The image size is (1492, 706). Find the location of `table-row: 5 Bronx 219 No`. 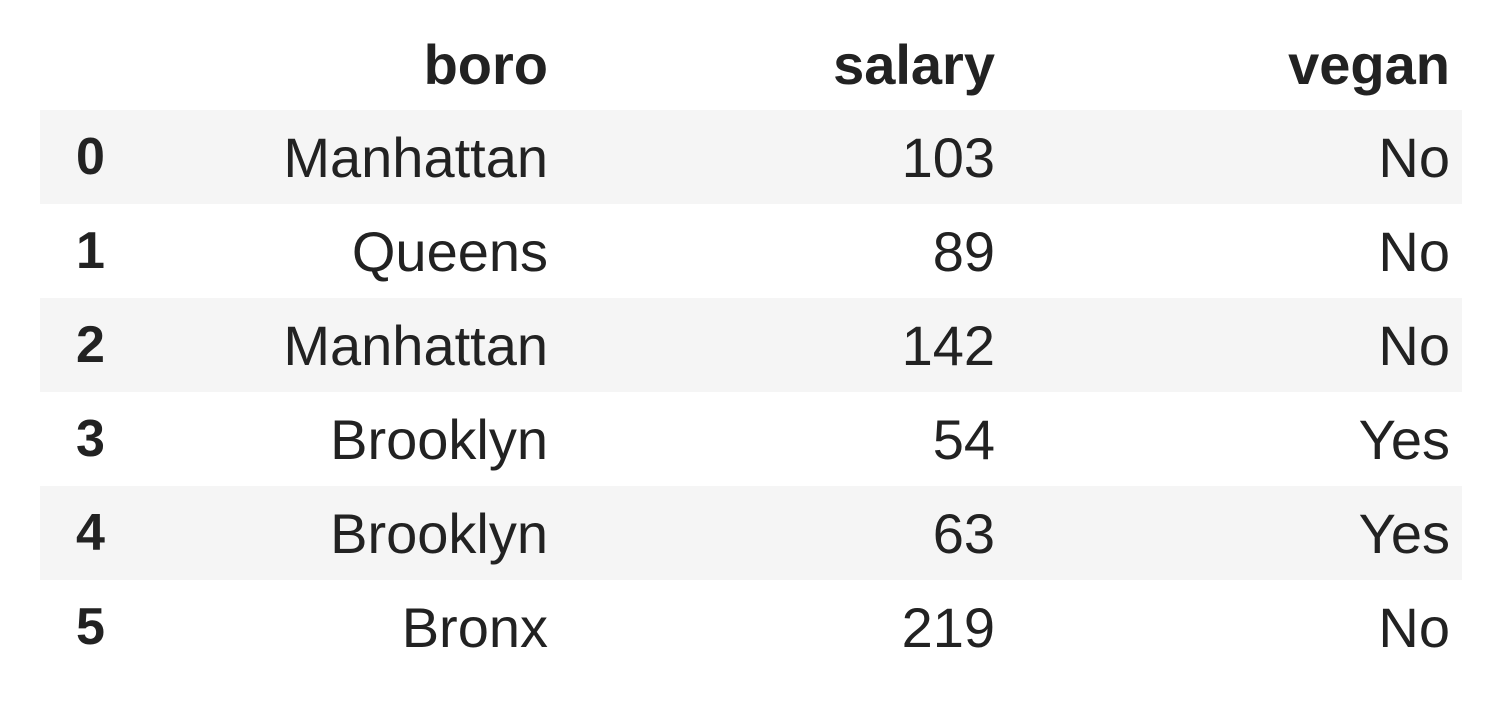

table-row: 5 Bronx 219 No is located at coordinates (751, 627).